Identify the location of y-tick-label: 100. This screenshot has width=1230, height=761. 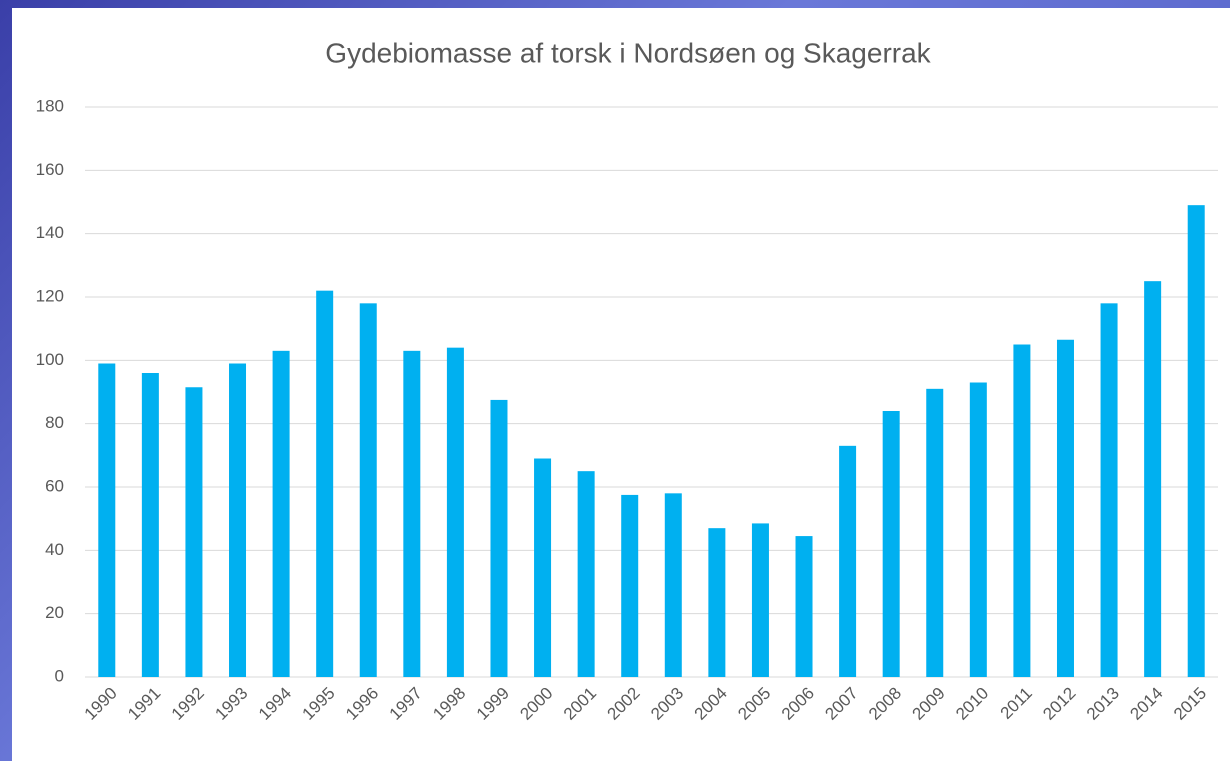
(50, 359).